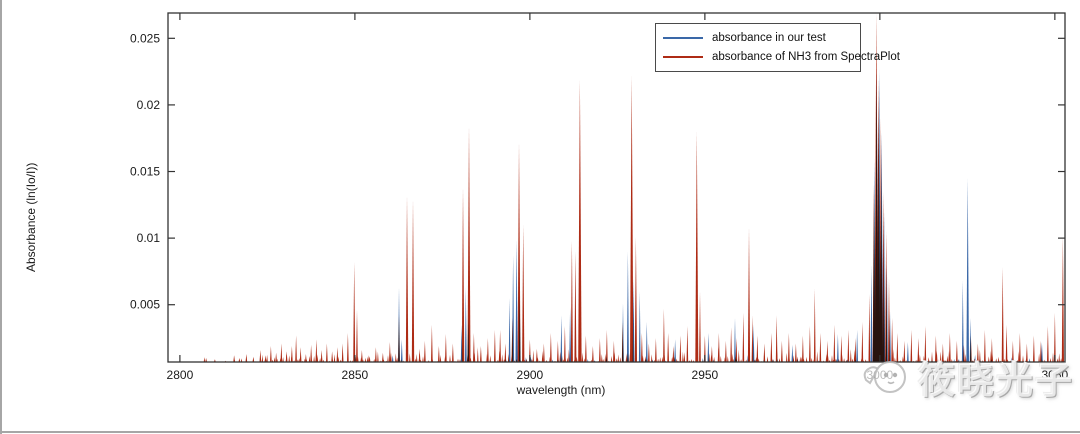  I want to click on page-border-left, so click(1, 217).